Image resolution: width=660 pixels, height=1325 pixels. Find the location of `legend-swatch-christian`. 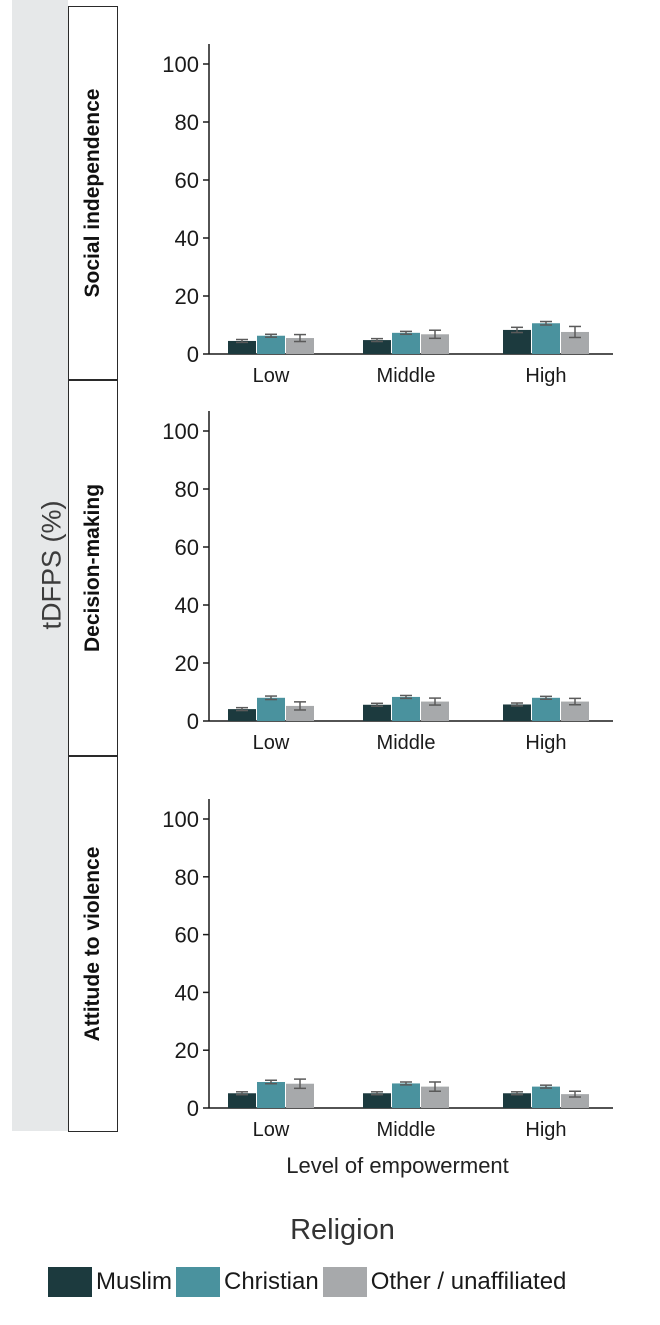

legend-swatch-christian is located at coordinates (198, 1282).